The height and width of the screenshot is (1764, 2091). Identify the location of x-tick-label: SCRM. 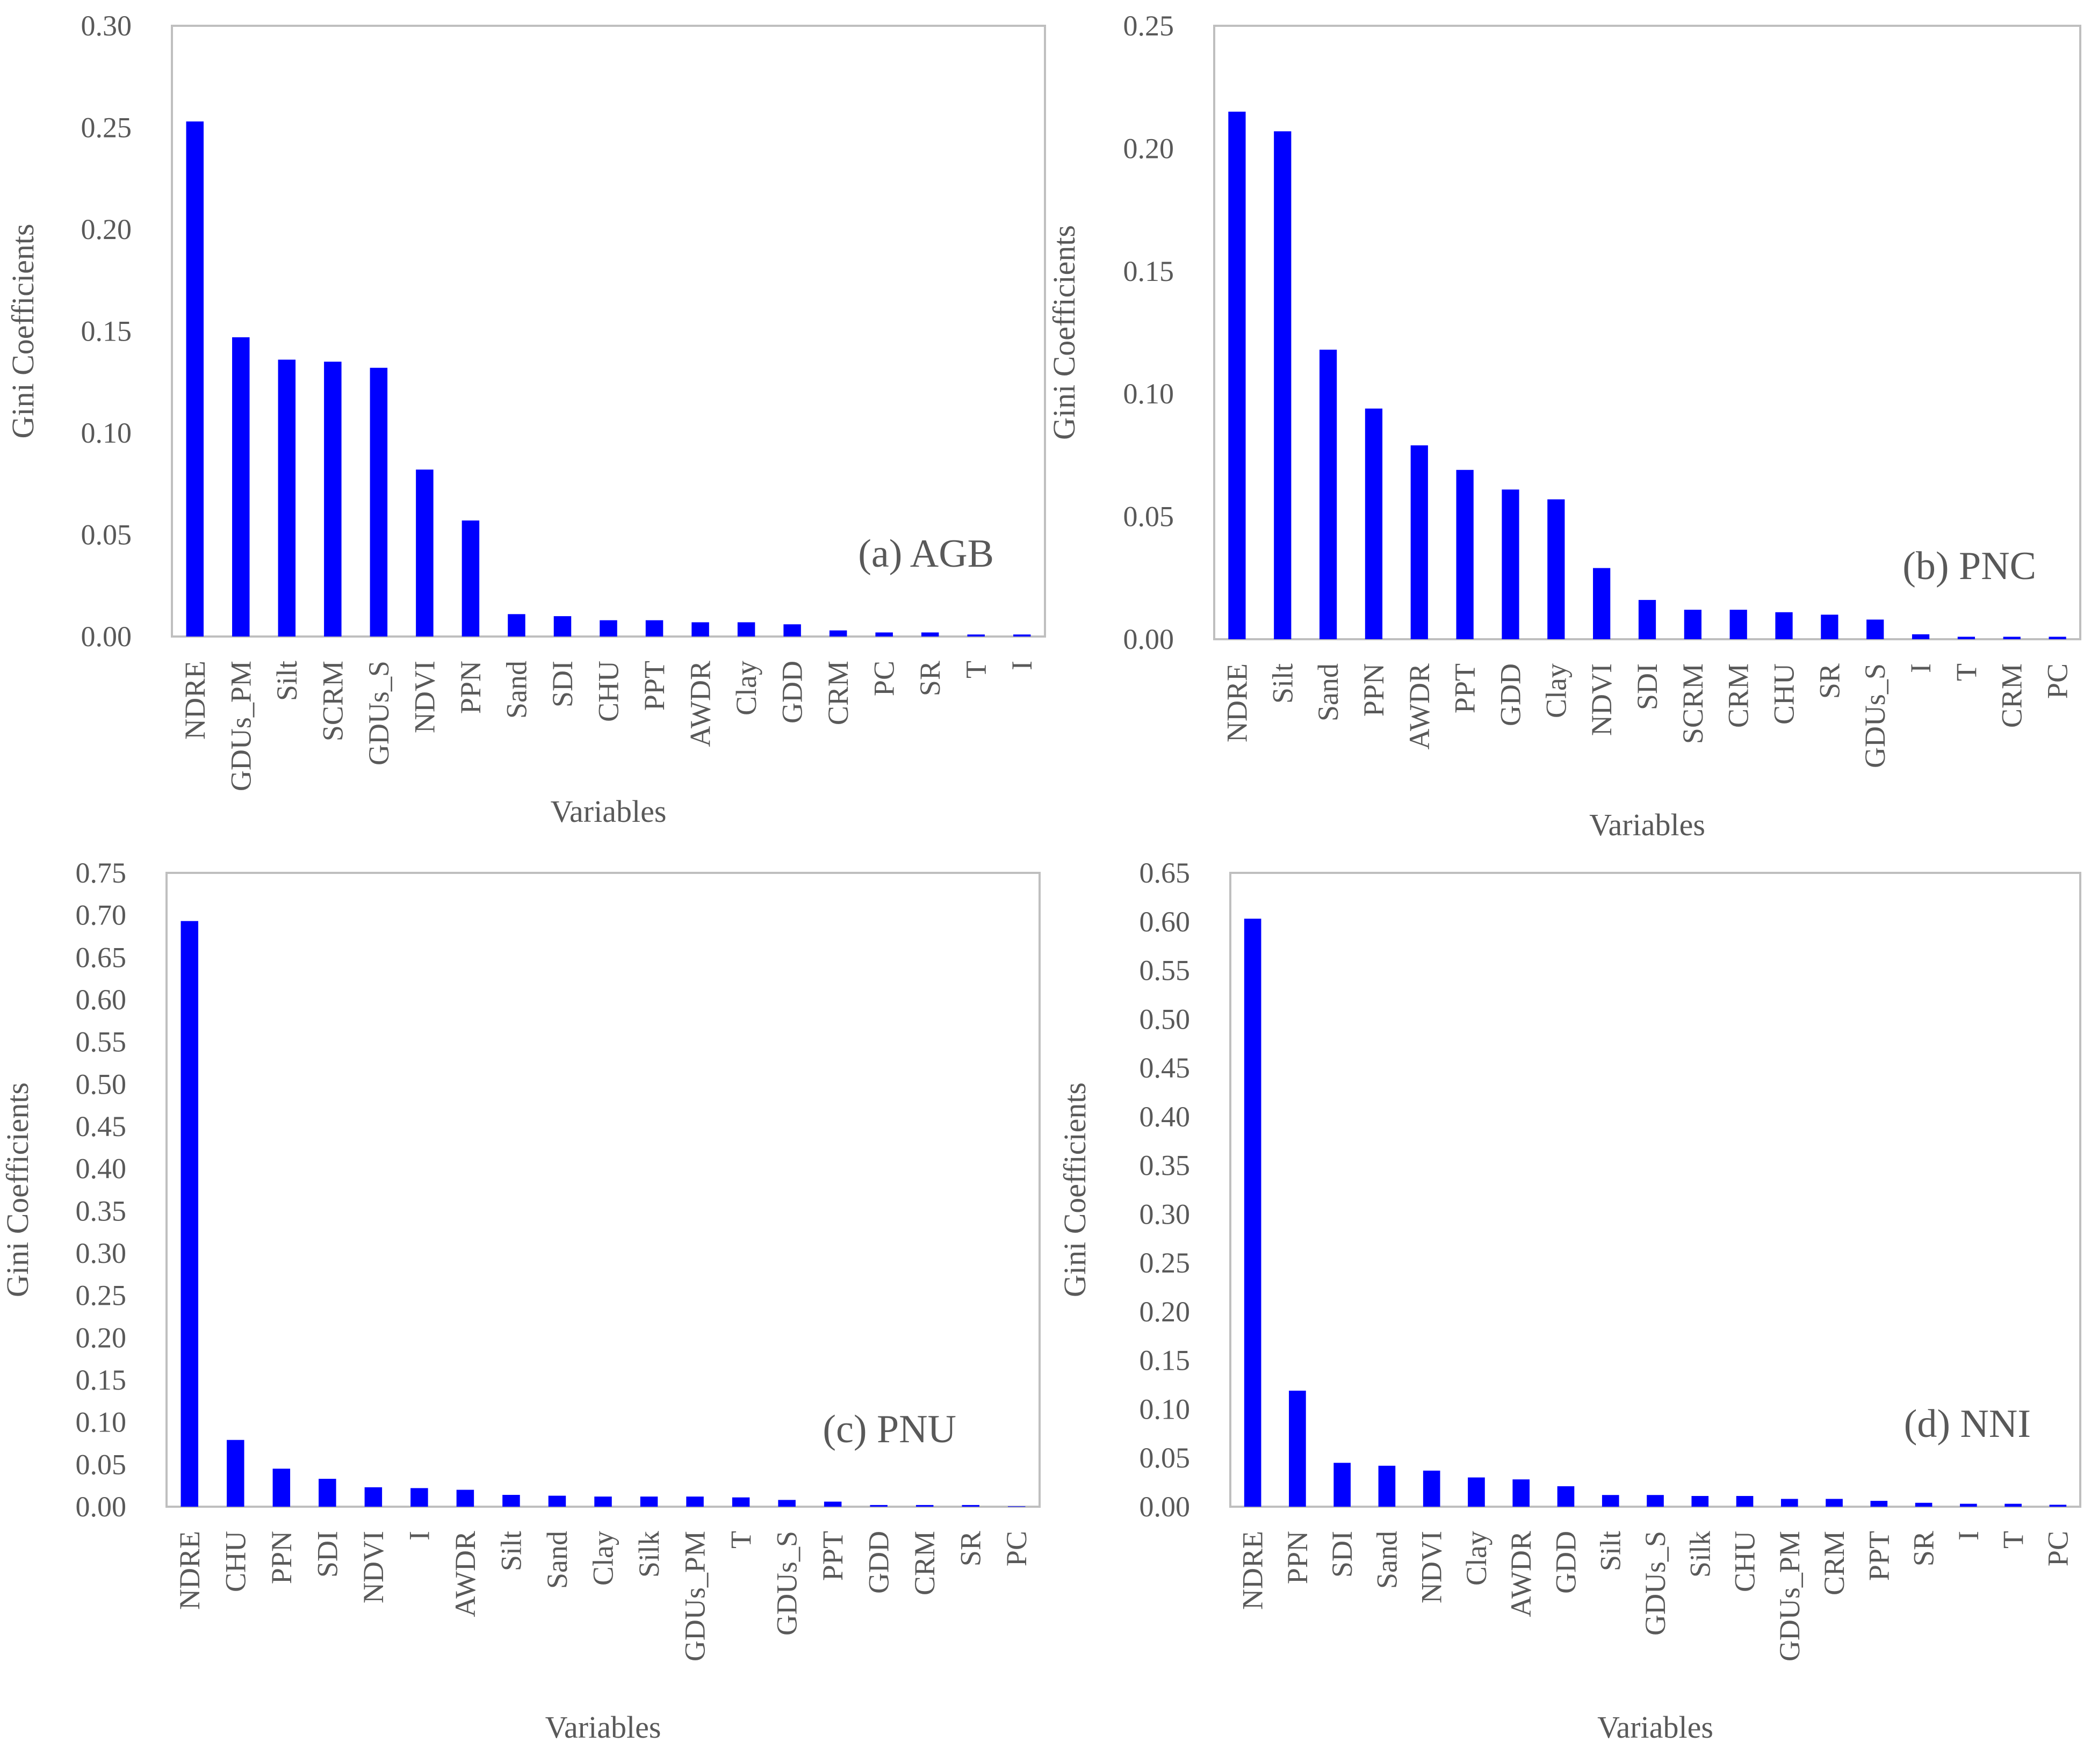
(332, 701).